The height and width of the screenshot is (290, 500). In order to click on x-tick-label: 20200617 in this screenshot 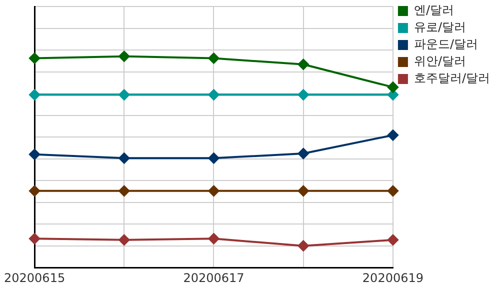, I will do `click(213, 277)`.